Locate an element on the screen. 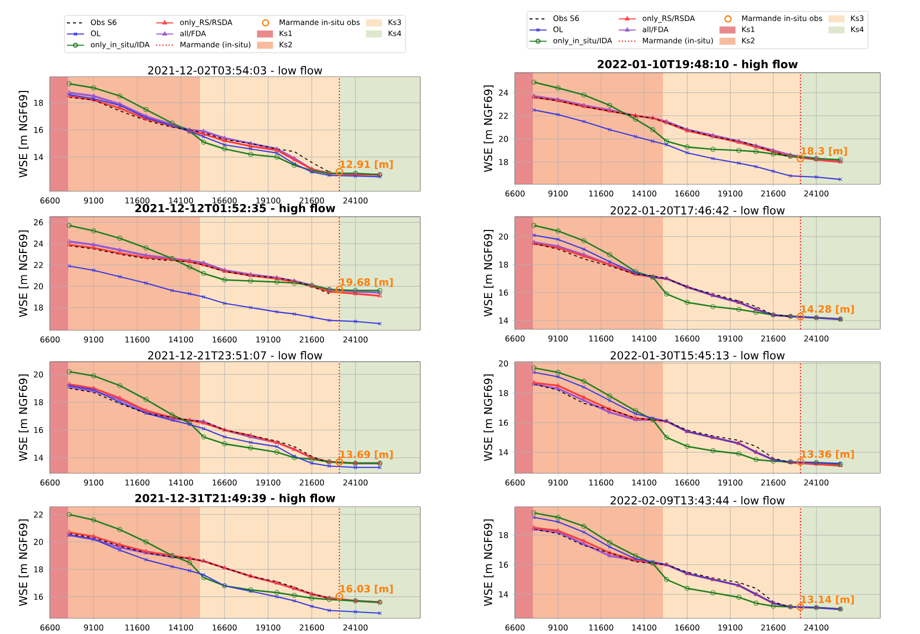 The image size is (920, 634). data-label: 12.91 [m] is located at coordinates (366, 165).